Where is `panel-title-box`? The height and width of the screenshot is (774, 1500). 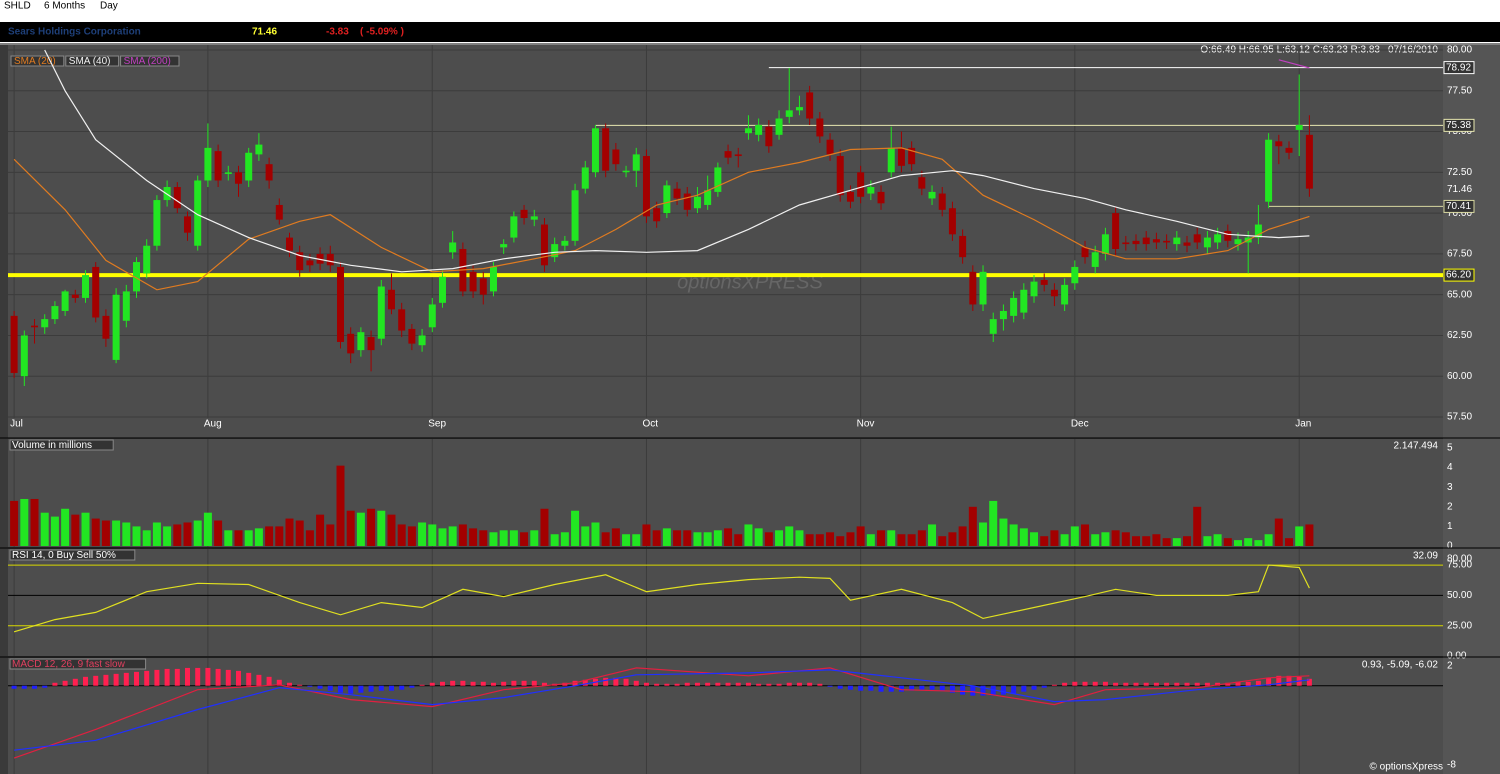 panel-title-box is located at coordinates (72, 555).